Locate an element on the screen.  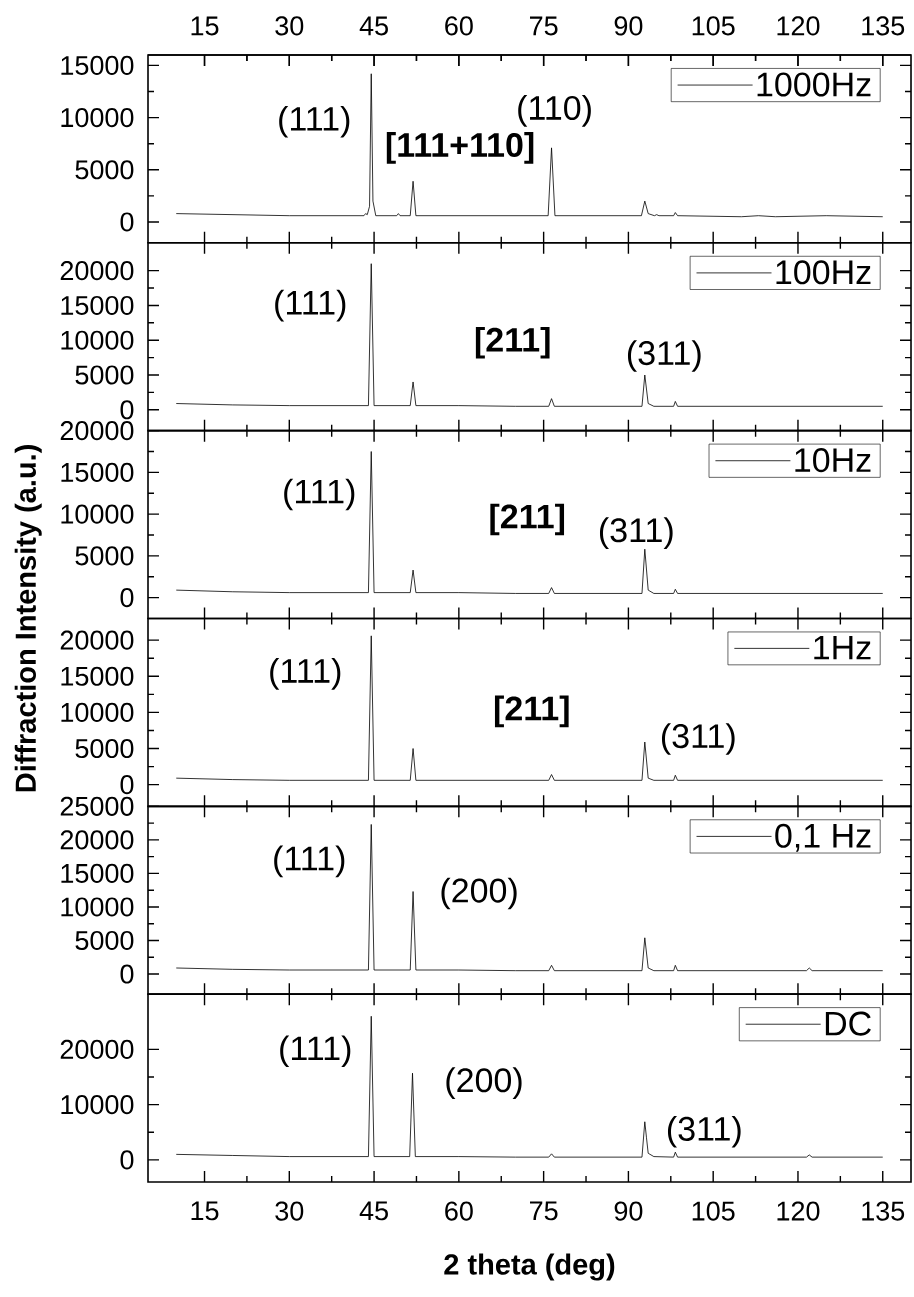
x2-tick-label: 135 is located at coordinates (883, 26).